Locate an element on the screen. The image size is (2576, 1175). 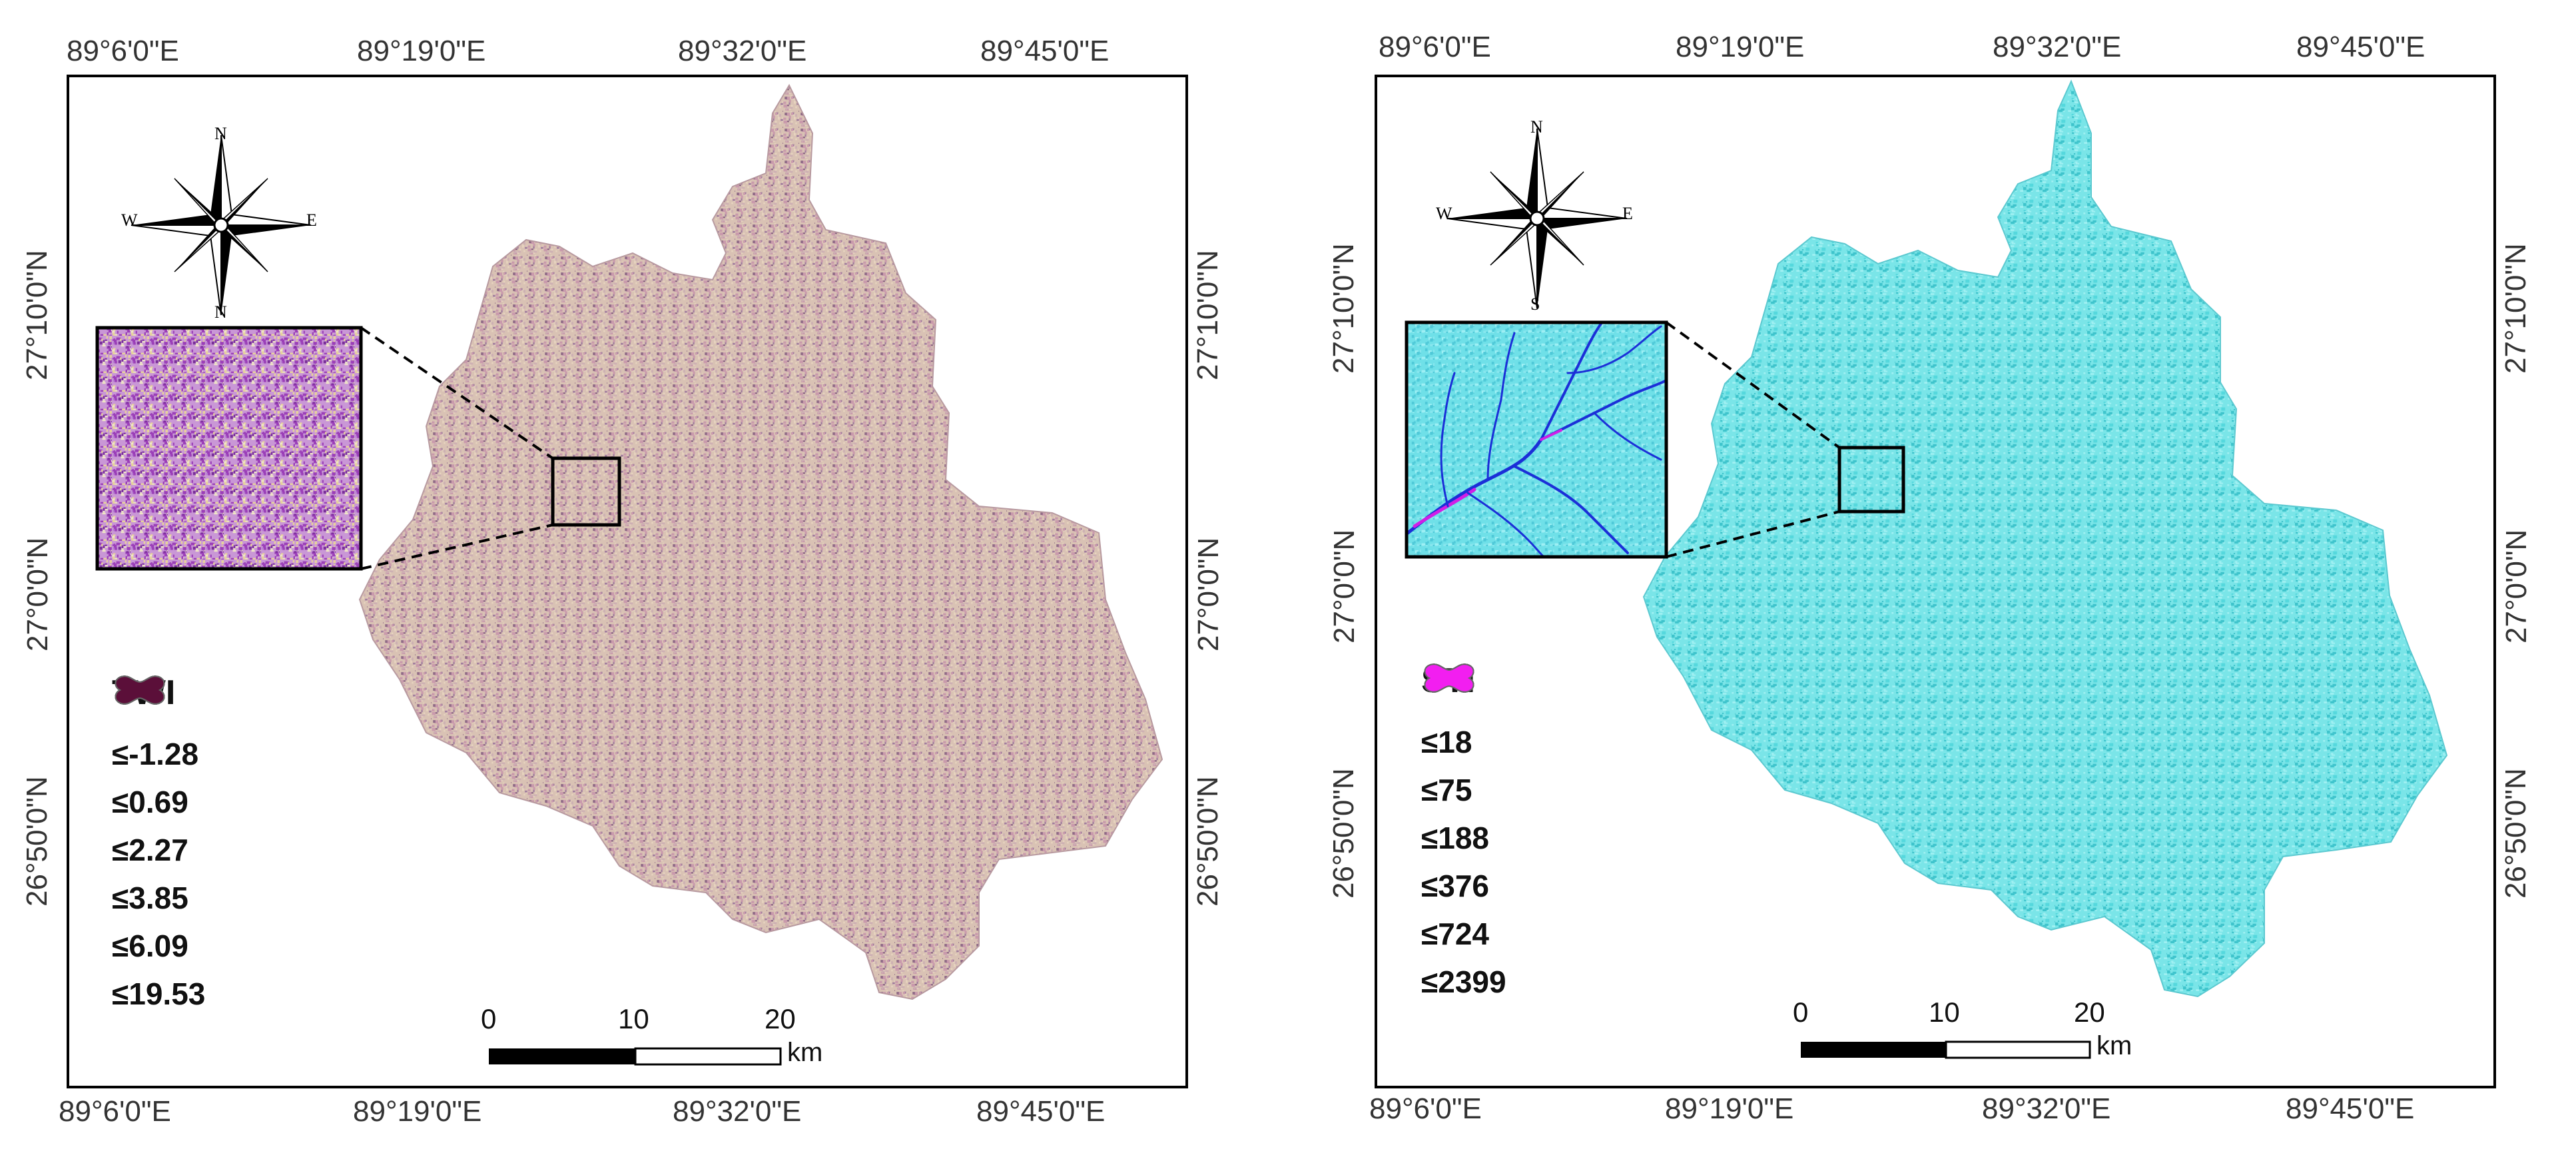
legend-label: ≤6.09 is located at coordinates (150, 946).